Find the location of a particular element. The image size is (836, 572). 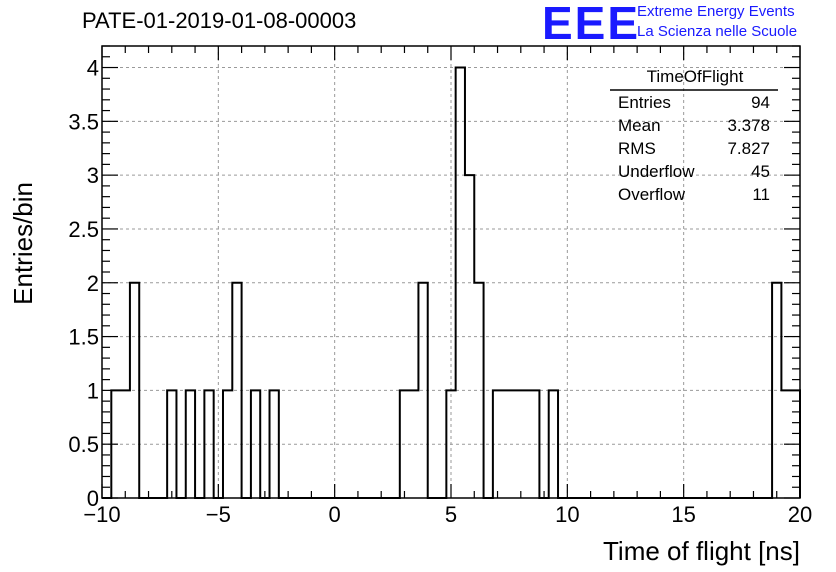

y-tick-label: 1 is located at coordinates (93, 390).